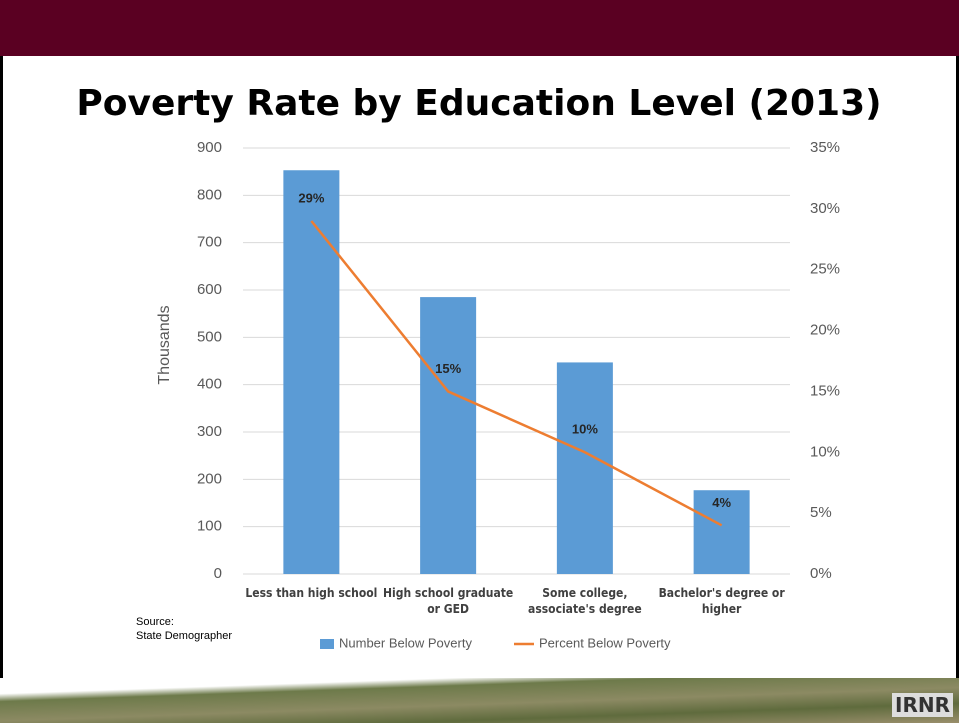 The width and height of the screenshot is (959, 723). Describe the element at coordinates (605, 642) in the screenshot. I see `legend-label: Percent Below Poverty` at that location.